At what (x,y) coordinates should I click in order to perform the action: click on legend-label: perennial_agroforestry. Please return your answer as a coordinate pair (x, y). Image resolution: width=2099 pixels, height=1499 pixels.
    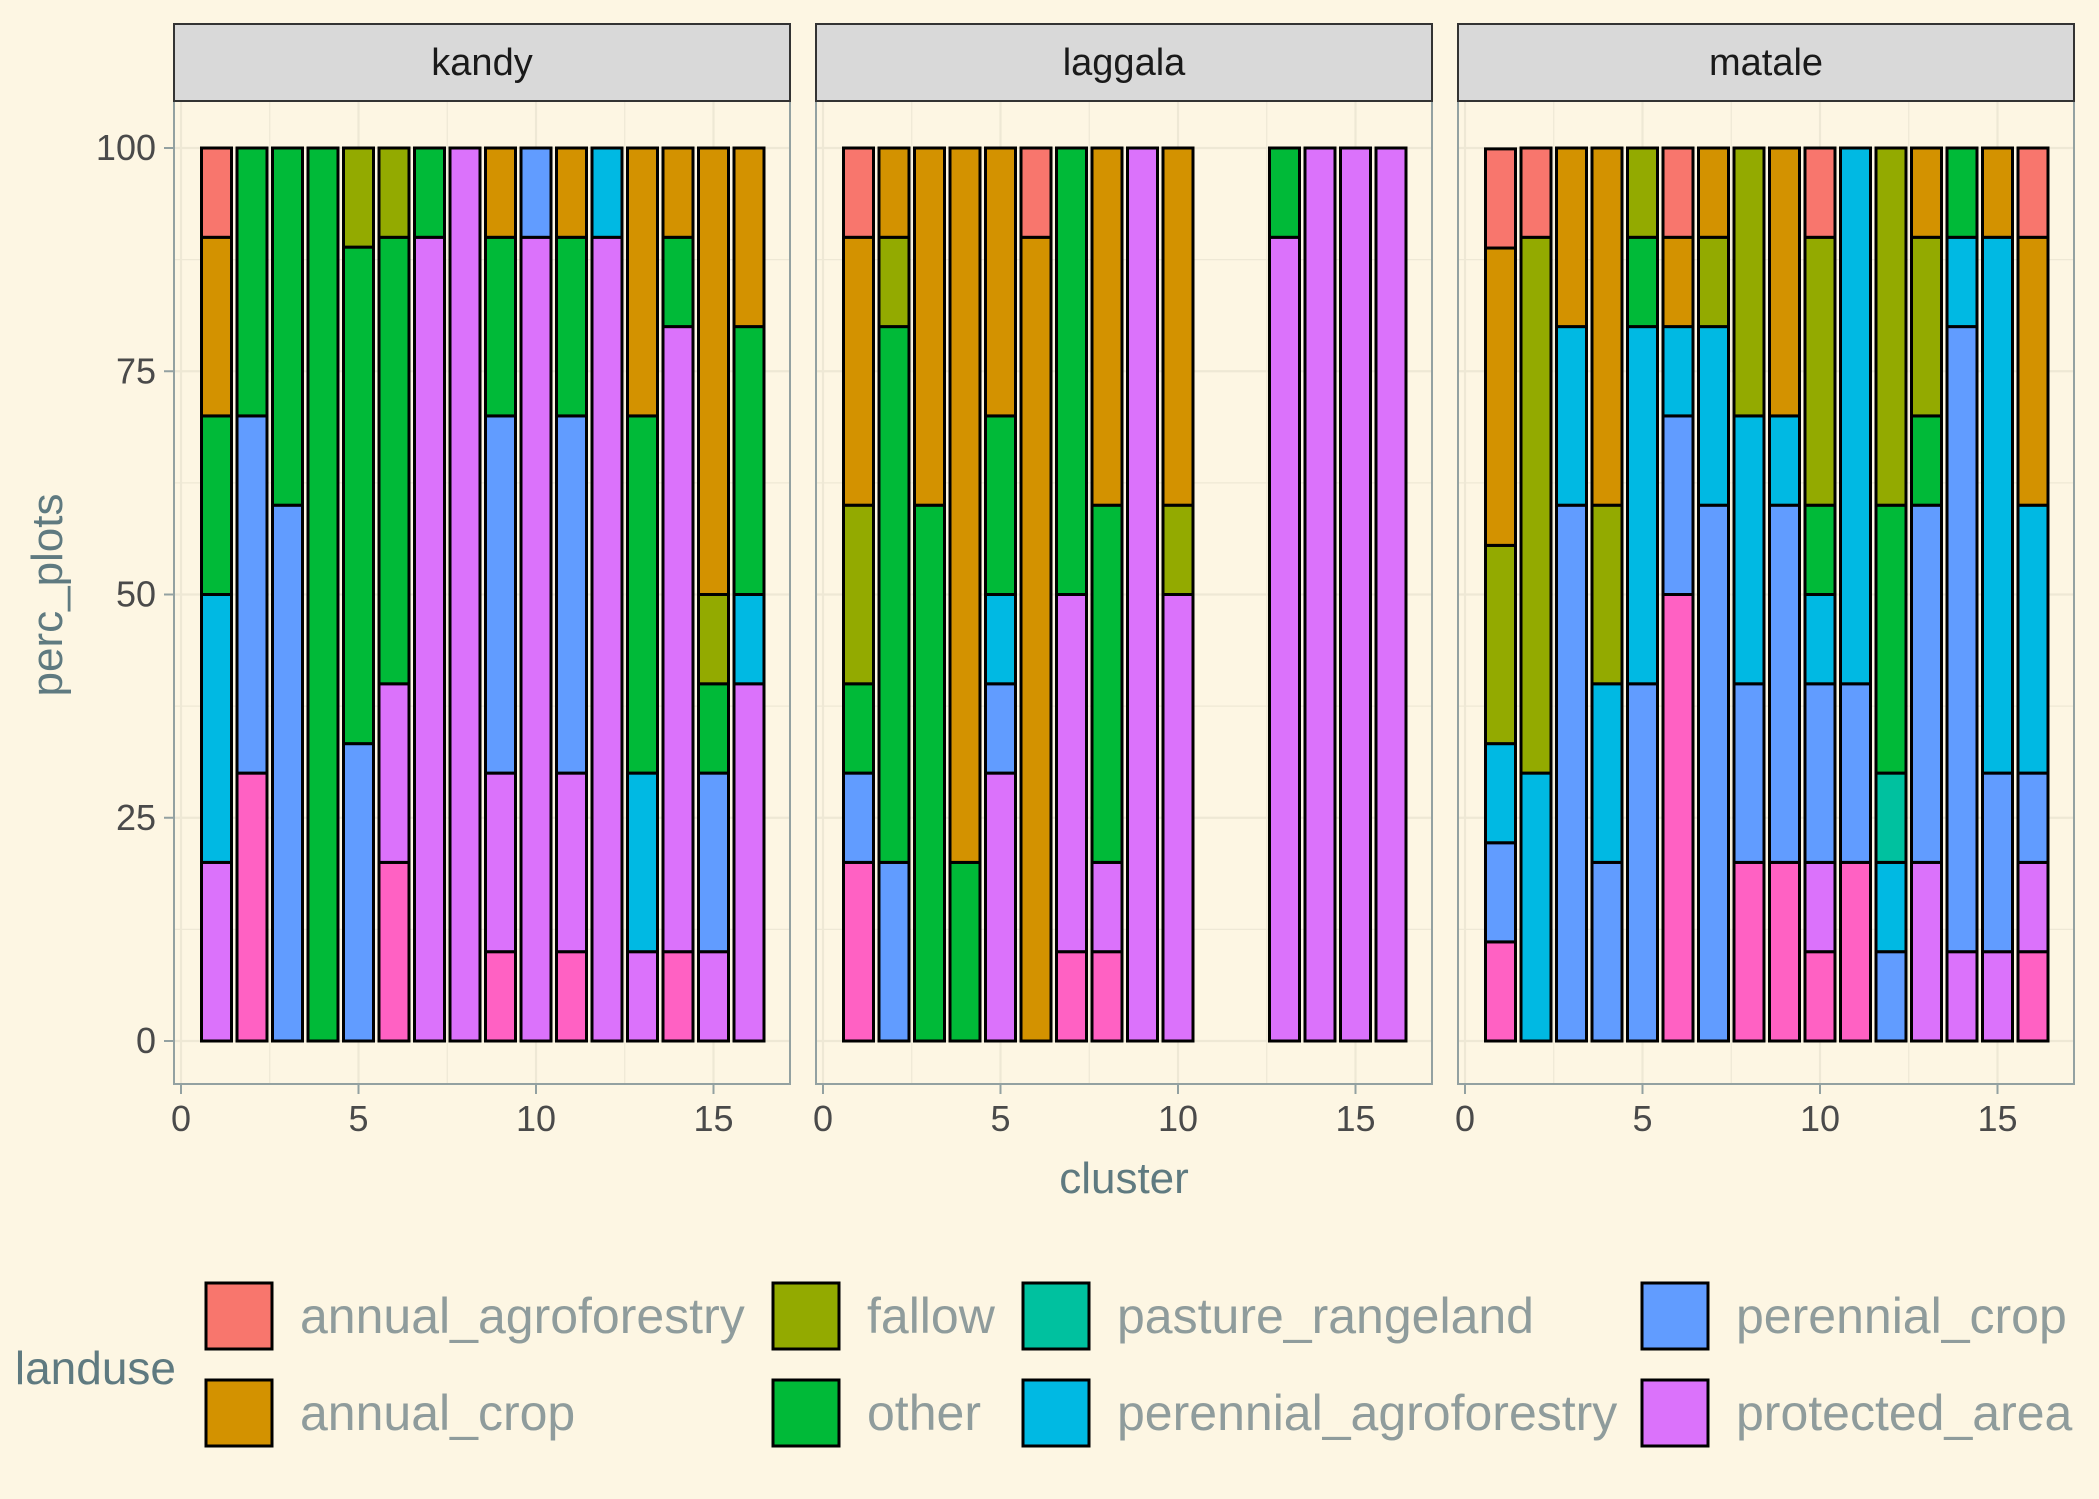
    Looking at the image, I should click on (1367, 1413).